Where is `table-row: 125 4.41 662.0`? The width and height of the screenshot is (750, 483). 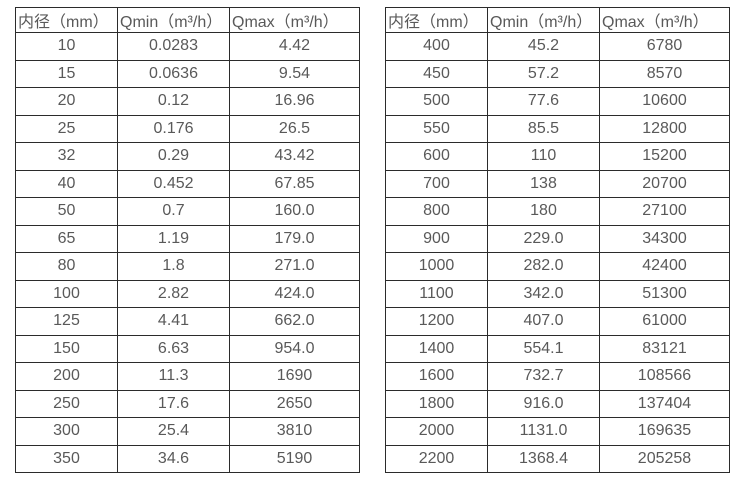 table-row: 125 4.41 662.0 is located at coordinates (187, 321).